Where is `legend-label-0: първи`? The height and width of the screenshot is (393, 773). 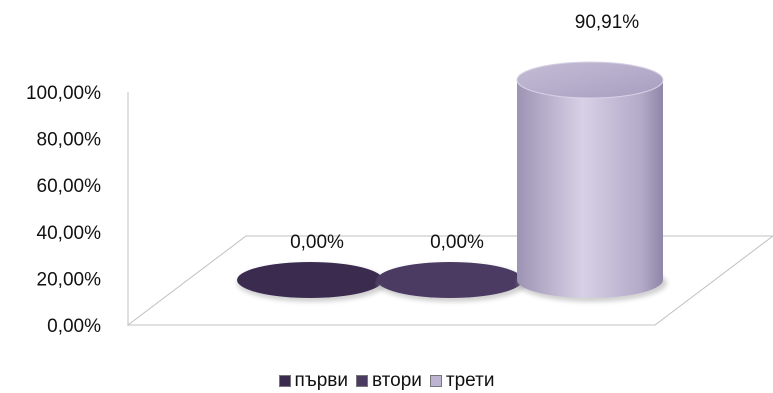 legend-label-0: първи is located at coordinates (321, 380).